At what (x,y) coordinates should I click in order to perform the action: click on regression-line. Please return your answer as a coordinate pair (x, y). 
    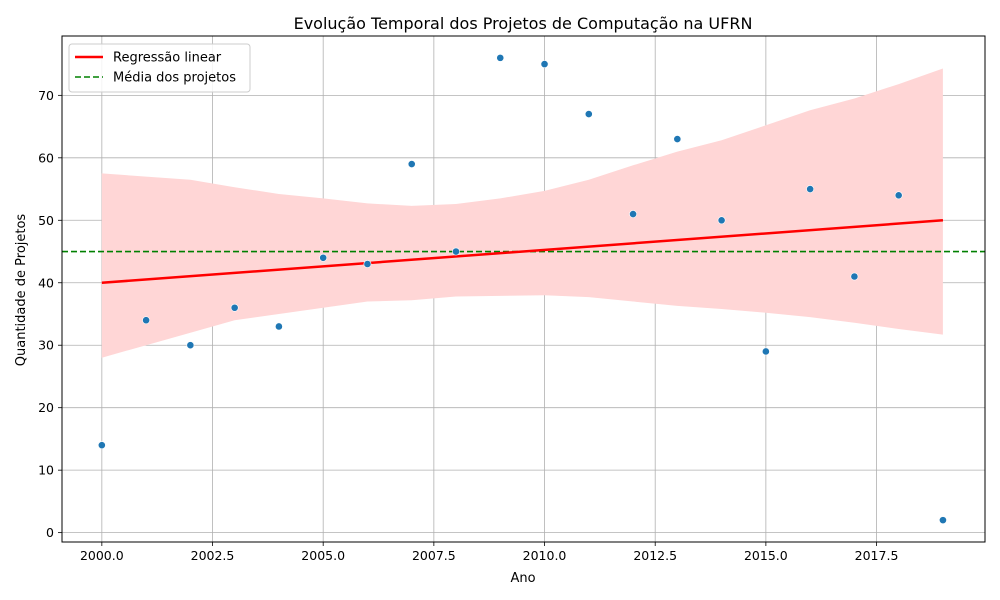
    Looking at the image, I should click on (522, 251).